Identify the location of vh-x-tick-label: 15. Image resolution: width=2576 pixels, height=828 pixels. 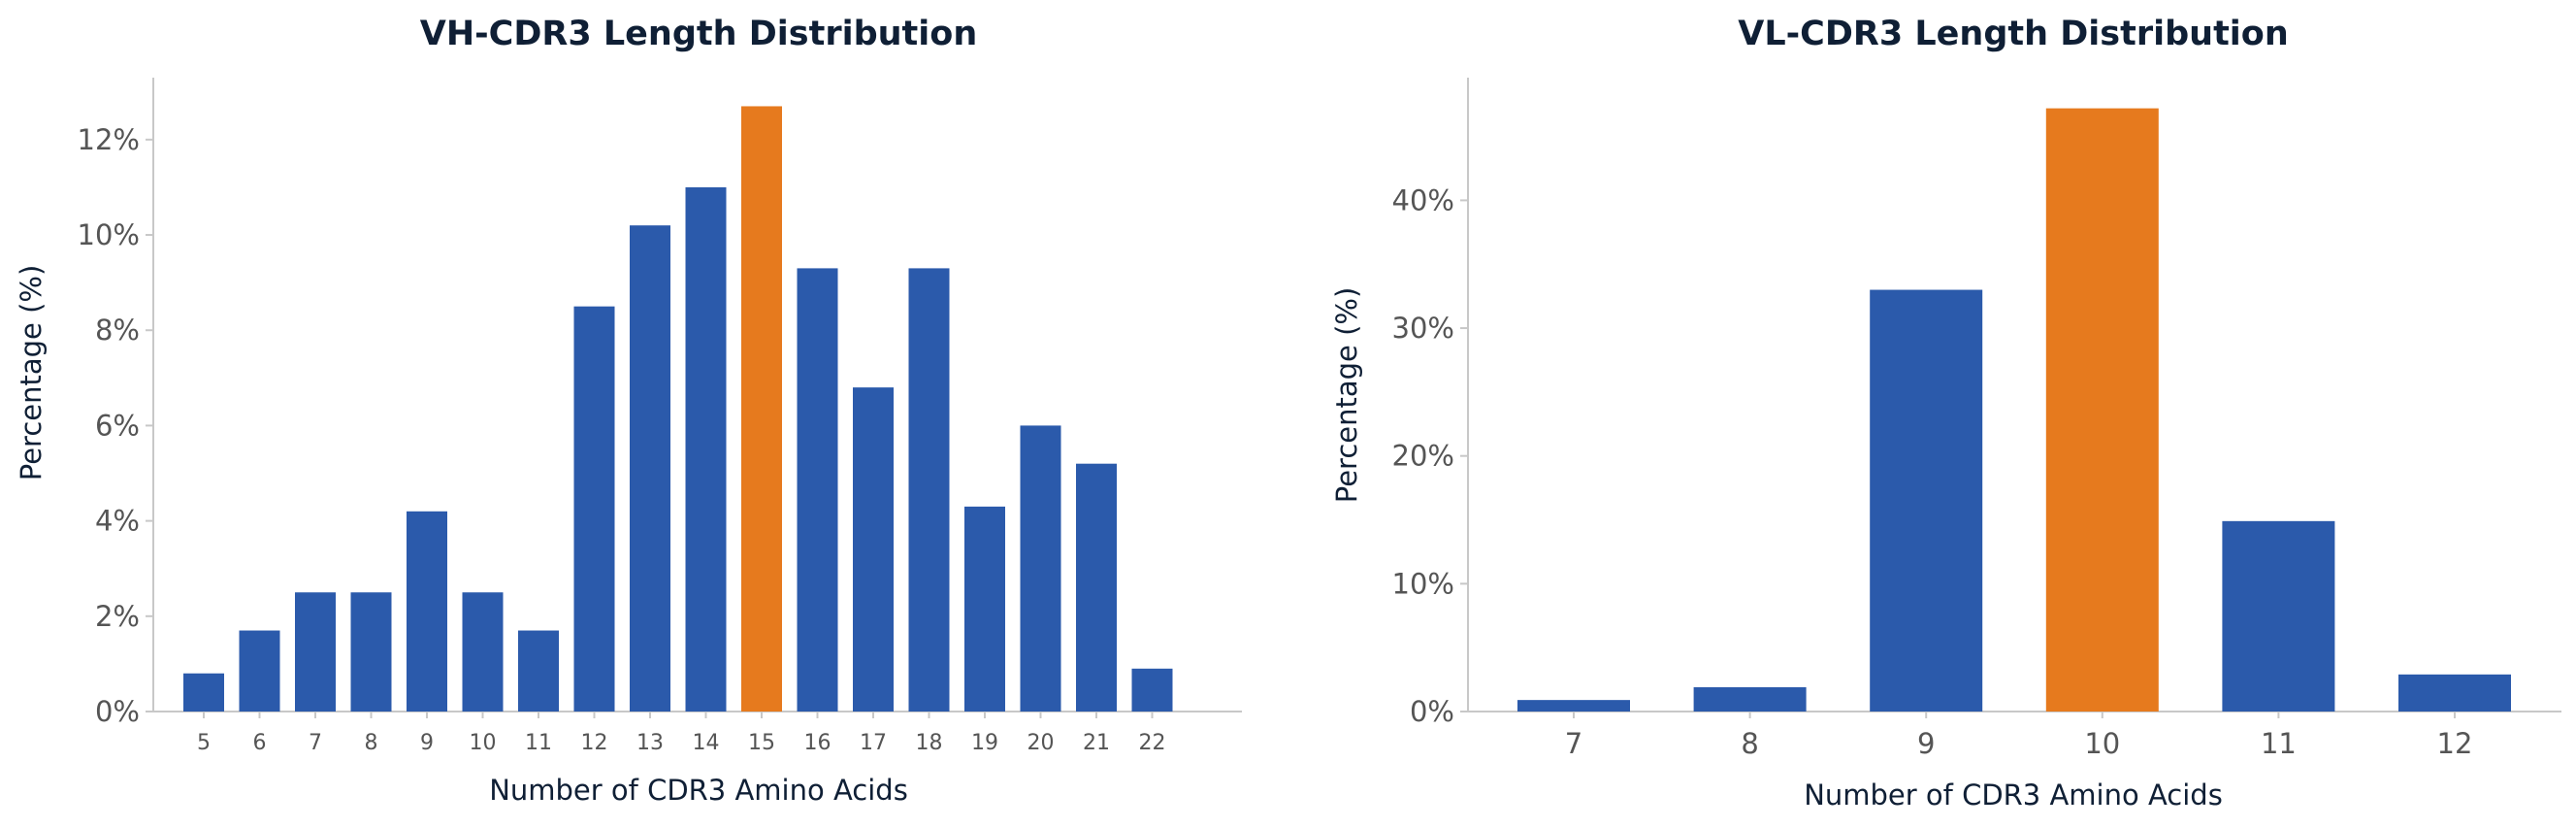
(761, 743).